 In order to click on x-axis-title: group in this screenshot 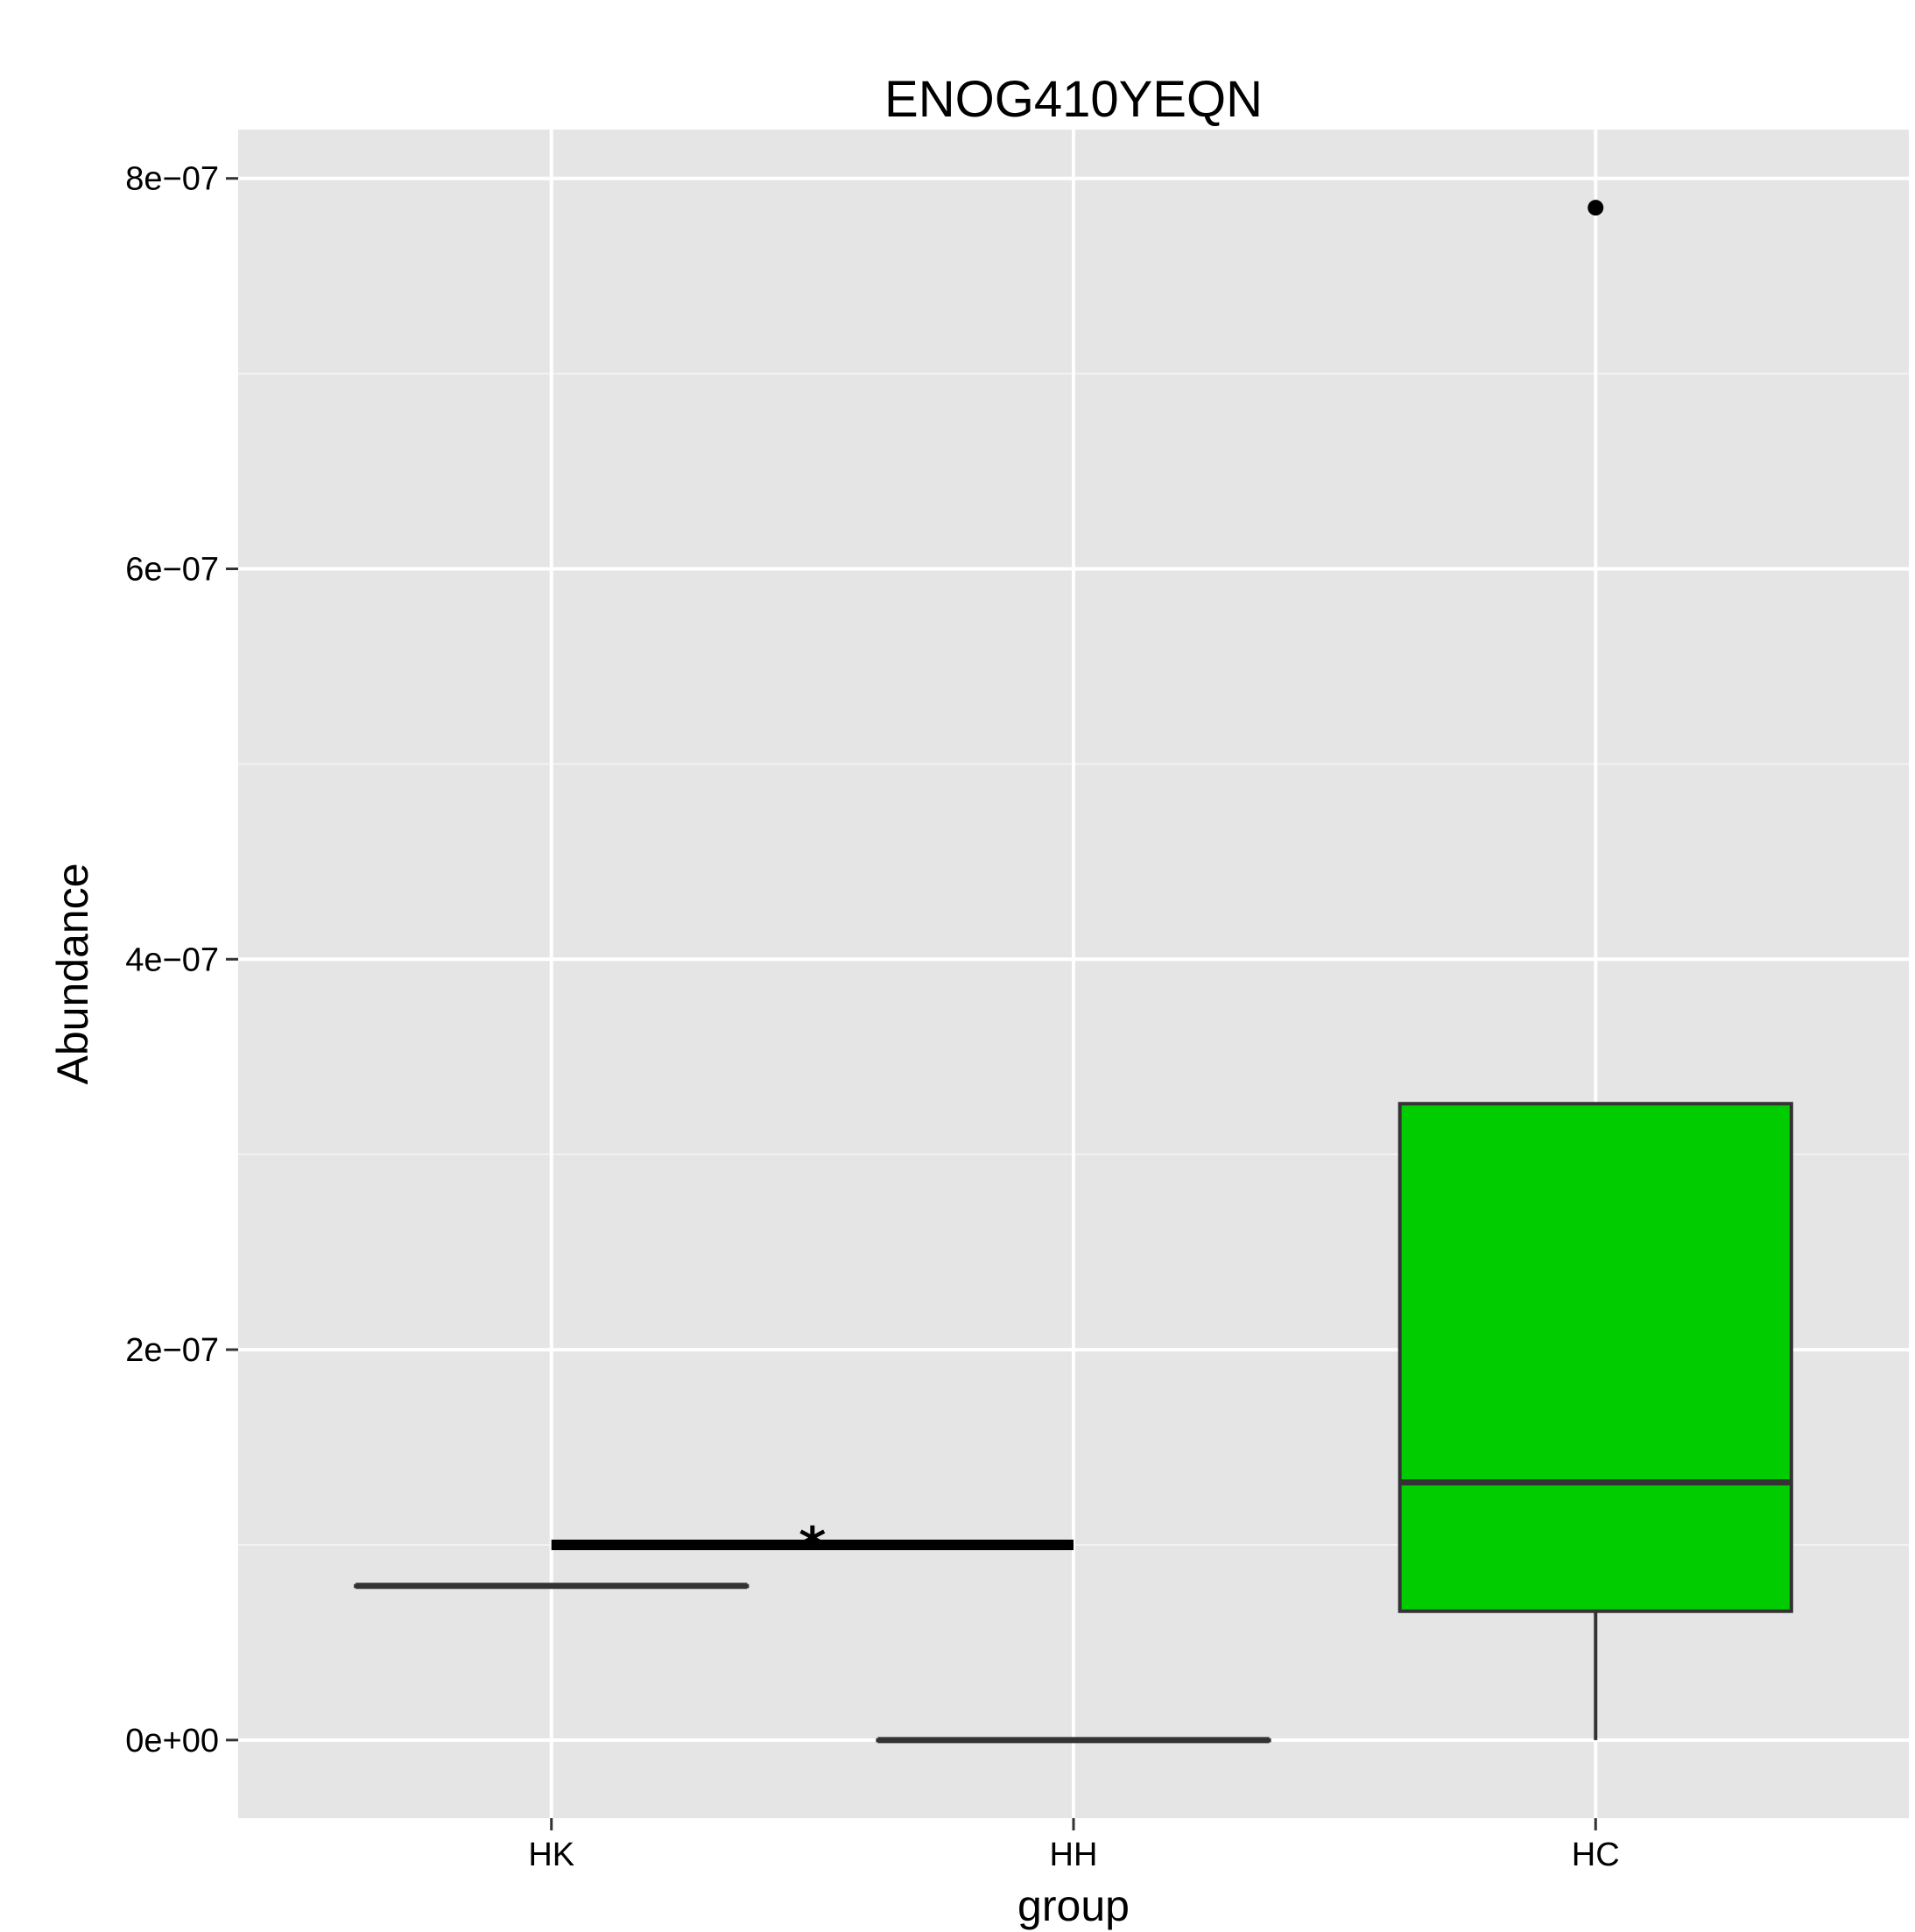, I will do `click(1074, 1905)`.